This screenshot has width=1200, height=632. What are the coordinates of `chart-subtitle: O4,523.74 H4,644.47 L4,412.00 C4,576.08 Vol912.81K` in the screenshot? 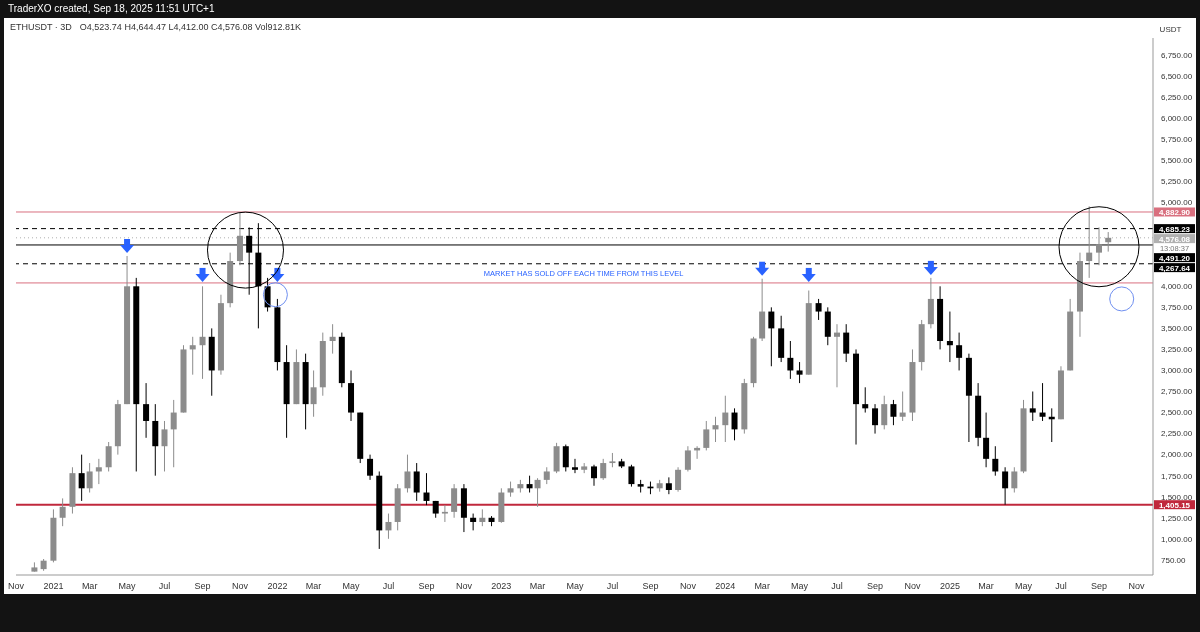 It's located at (190, 27).